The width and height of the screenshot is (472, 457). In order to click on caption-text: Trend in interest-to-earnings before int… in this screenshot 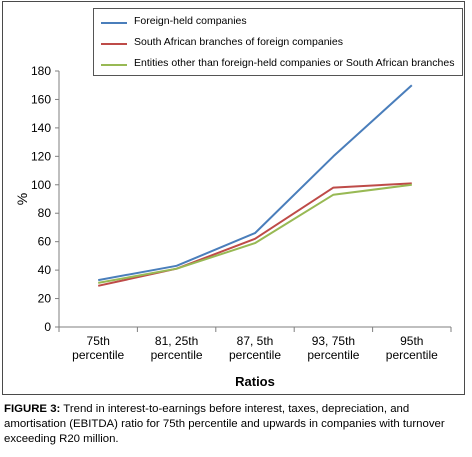, I will do `click(224, 424)`.